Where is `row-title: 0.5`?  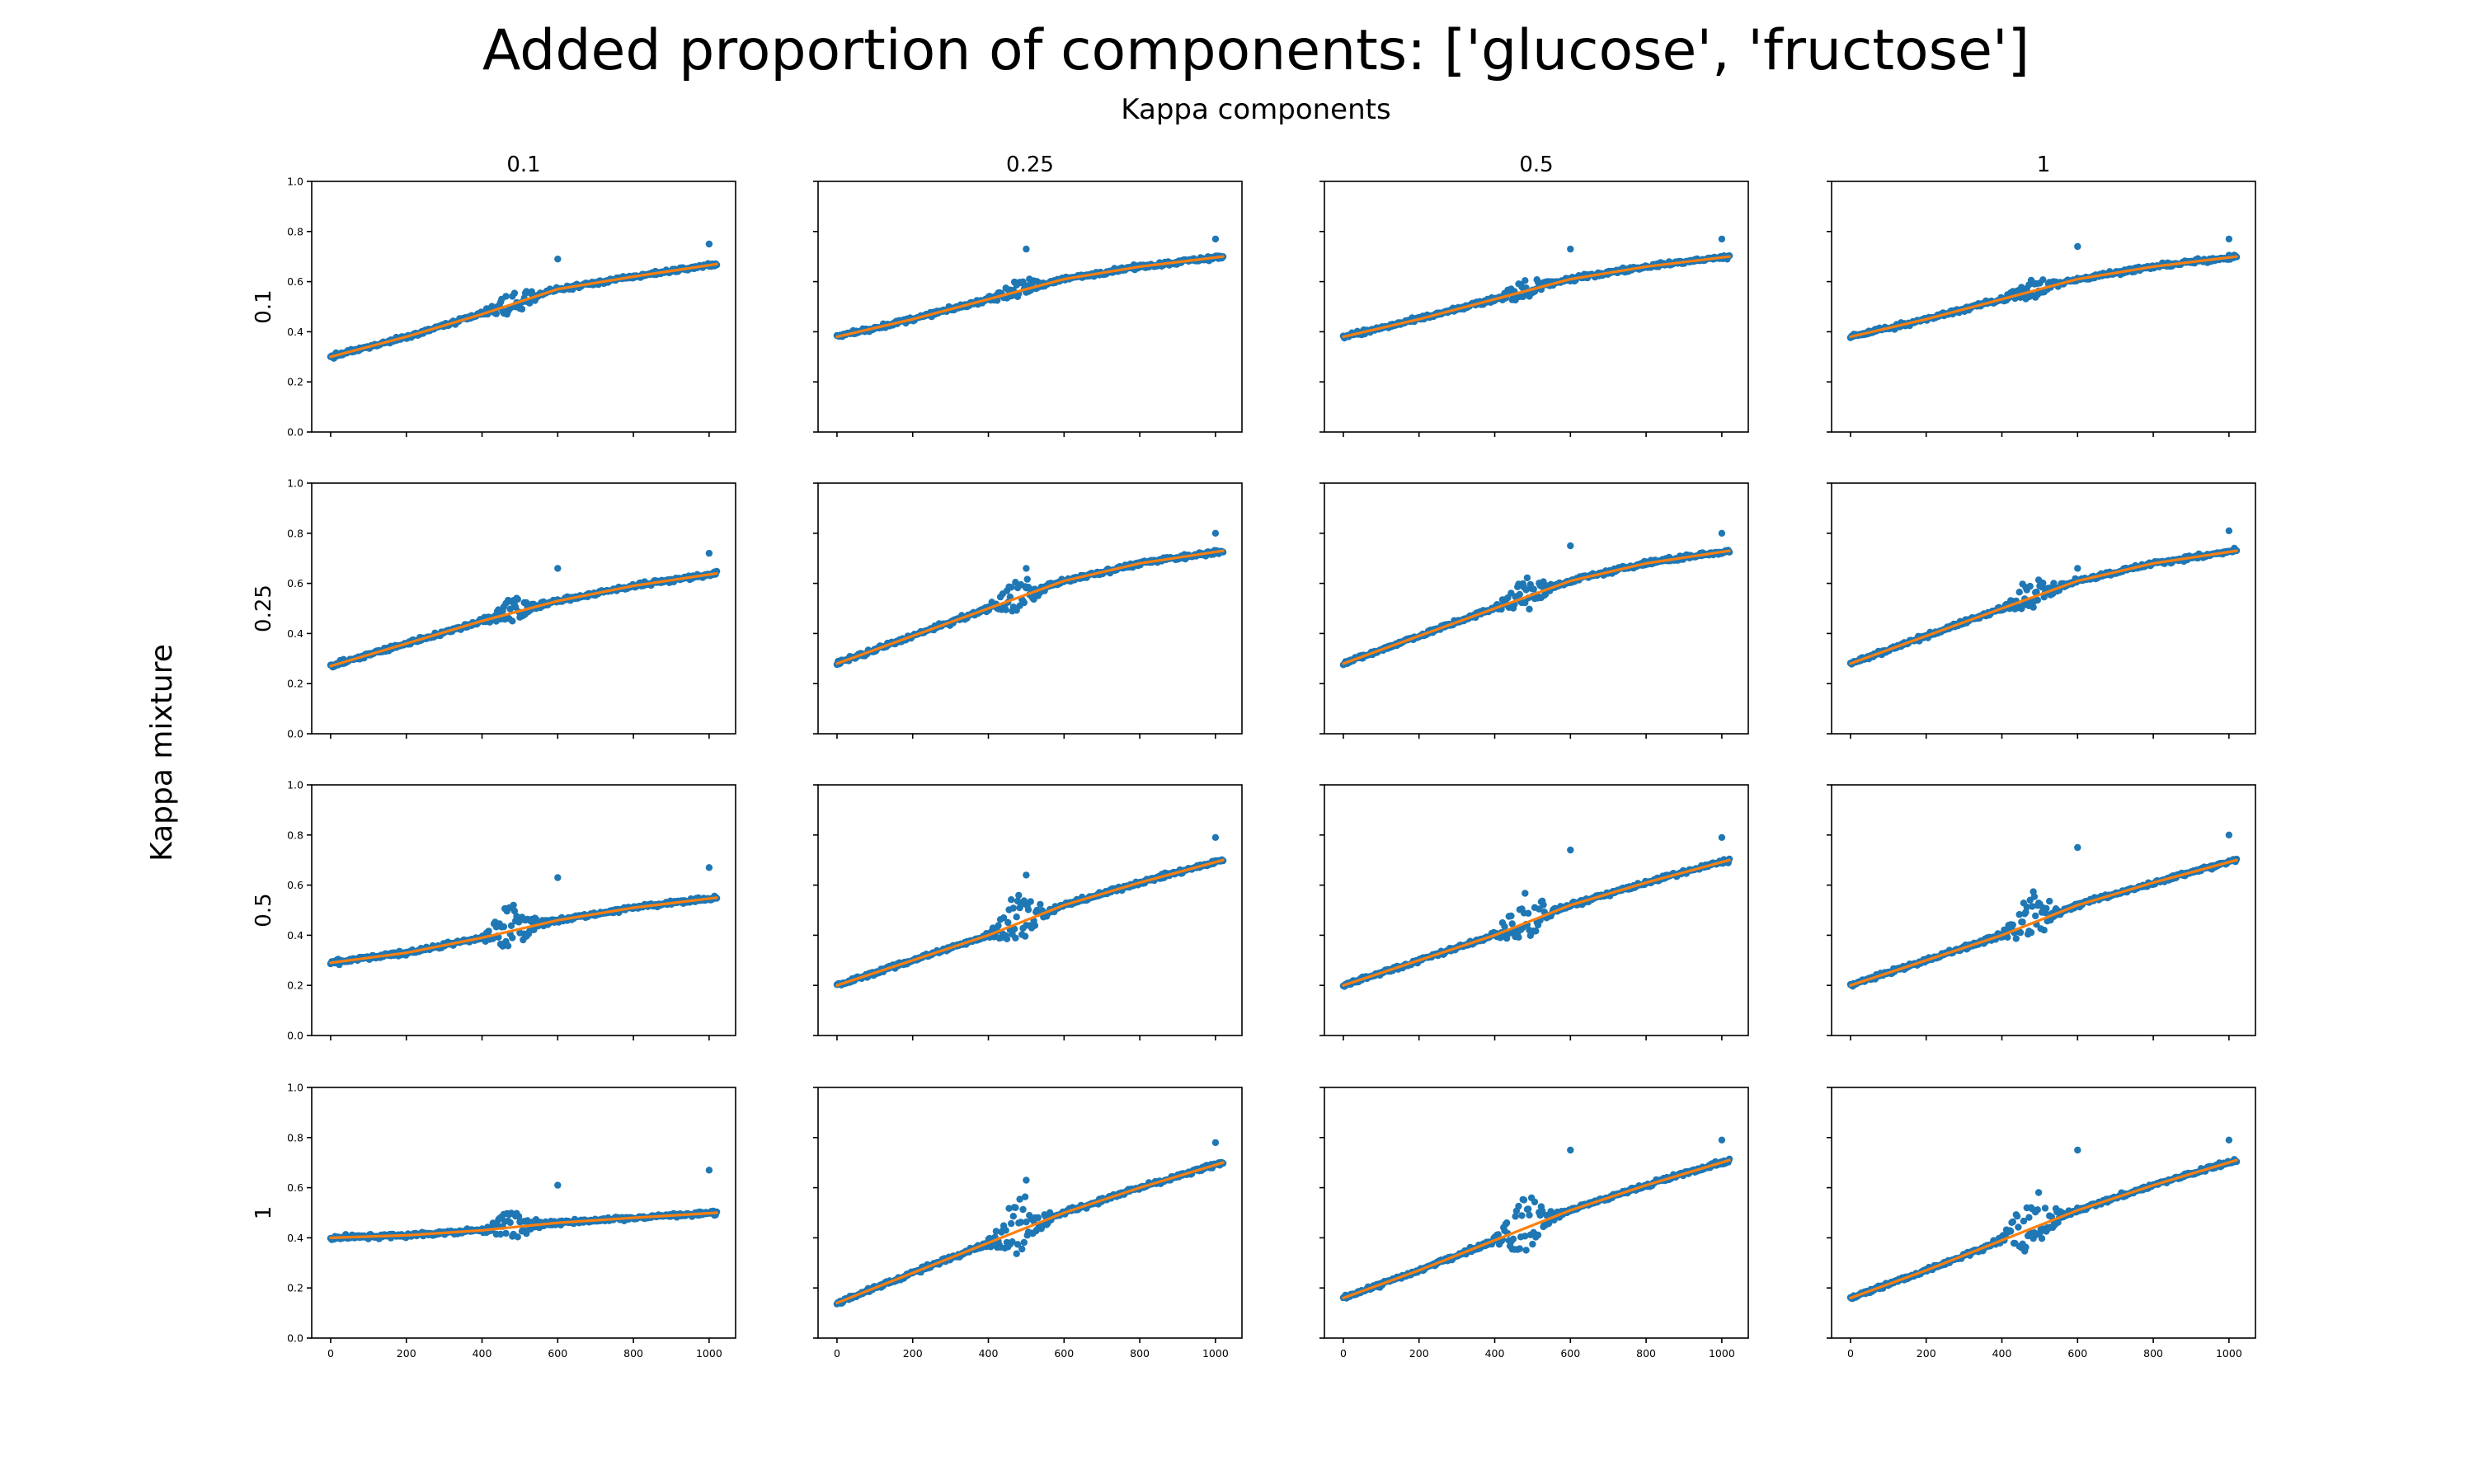 row-title: 0.5 is located at coordinates (264, 910).